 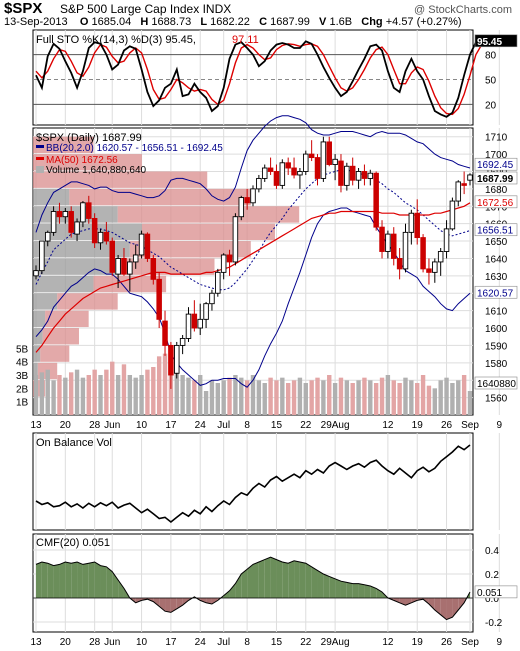 What do you see at coordinates (247, 642) in the screenshot?
I see `bottom-x-label: 8` at bounding box center [247, 642].